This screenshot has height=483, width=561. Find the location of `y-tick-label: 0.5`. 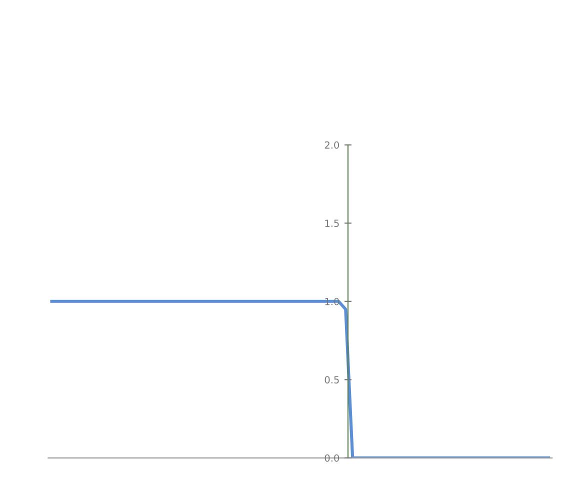

y-tick-label: 0.5 is located at coordinates (331, 380).